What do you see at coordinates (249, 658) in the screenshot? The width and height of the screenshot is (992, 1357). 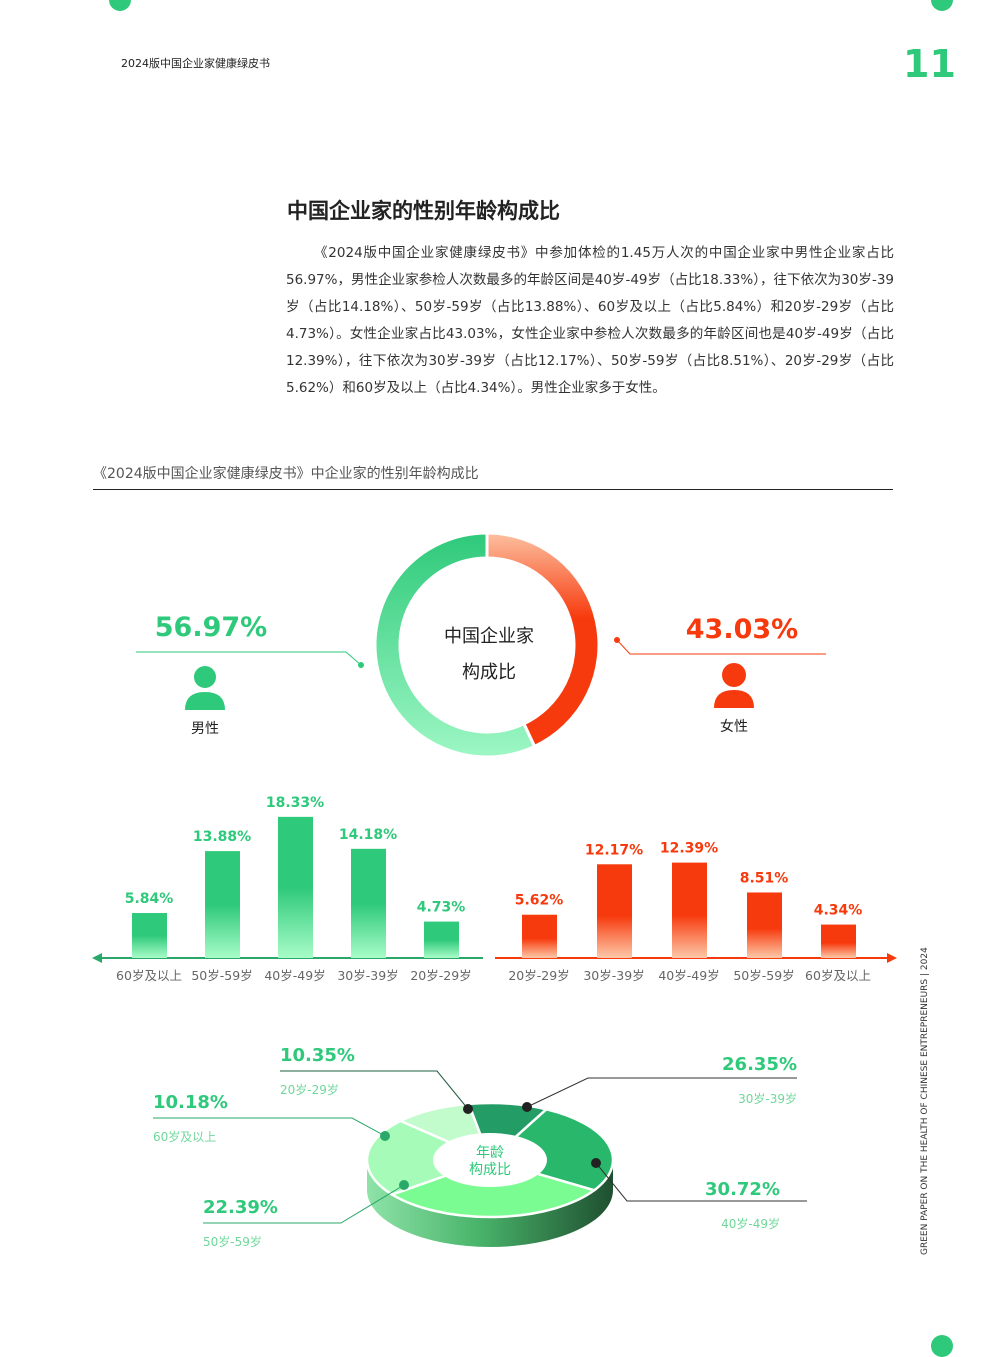 I see `male-leader-line` at bounding box center [249, 658].